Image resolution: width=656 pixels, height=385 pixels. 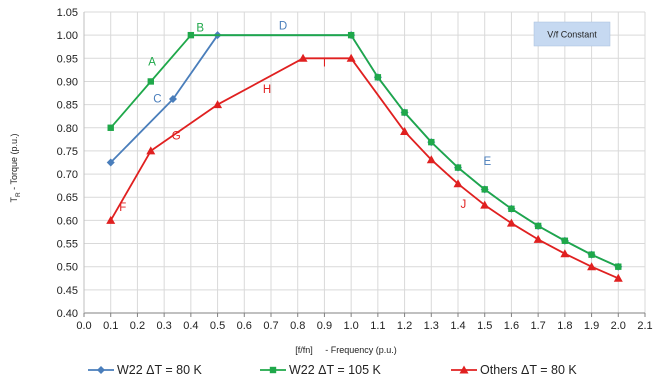 I want to click on y-tick-label: 0.70, so click(x=67, y=175).